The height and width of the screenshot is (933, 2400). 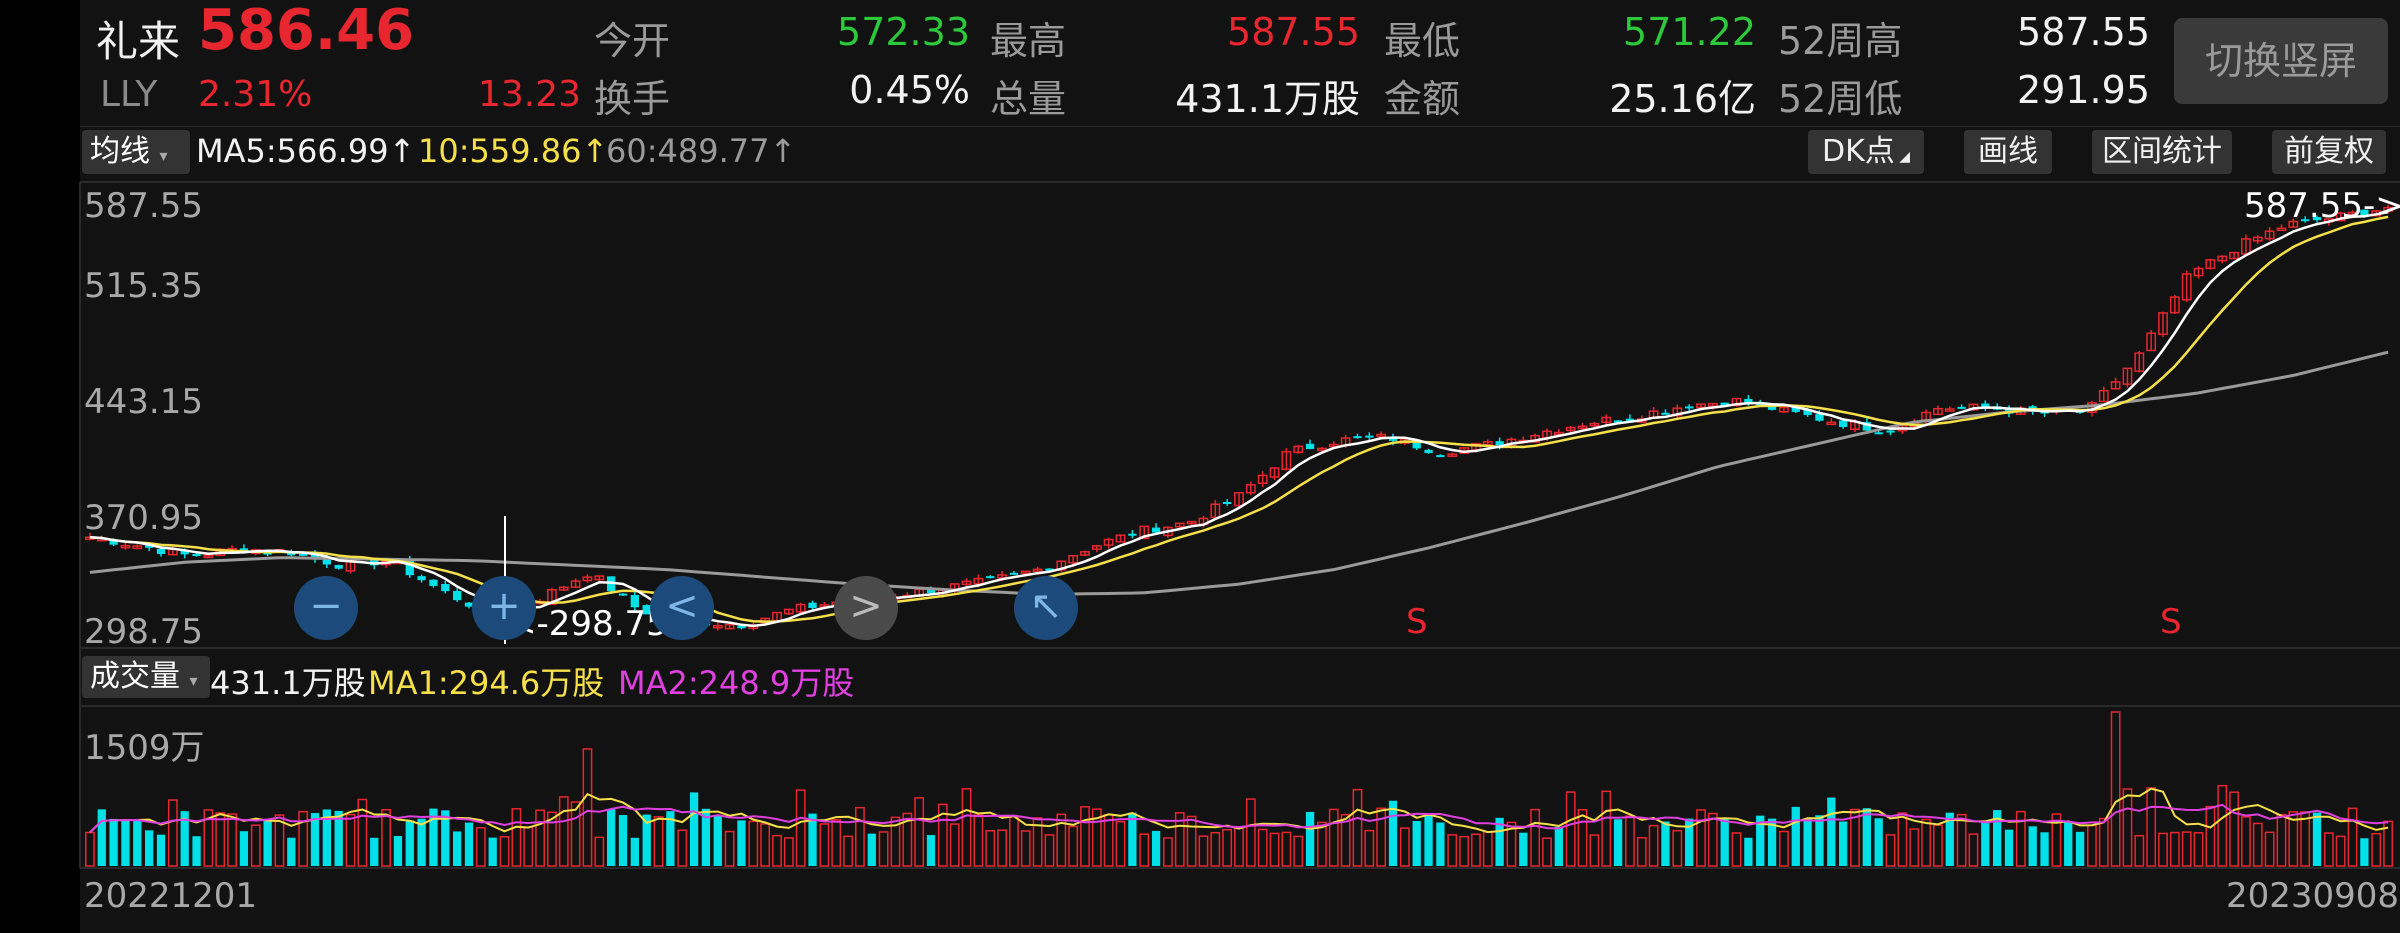 I want to click on dk-point-button: DK点 ◢, so click(x=1866, y=152).